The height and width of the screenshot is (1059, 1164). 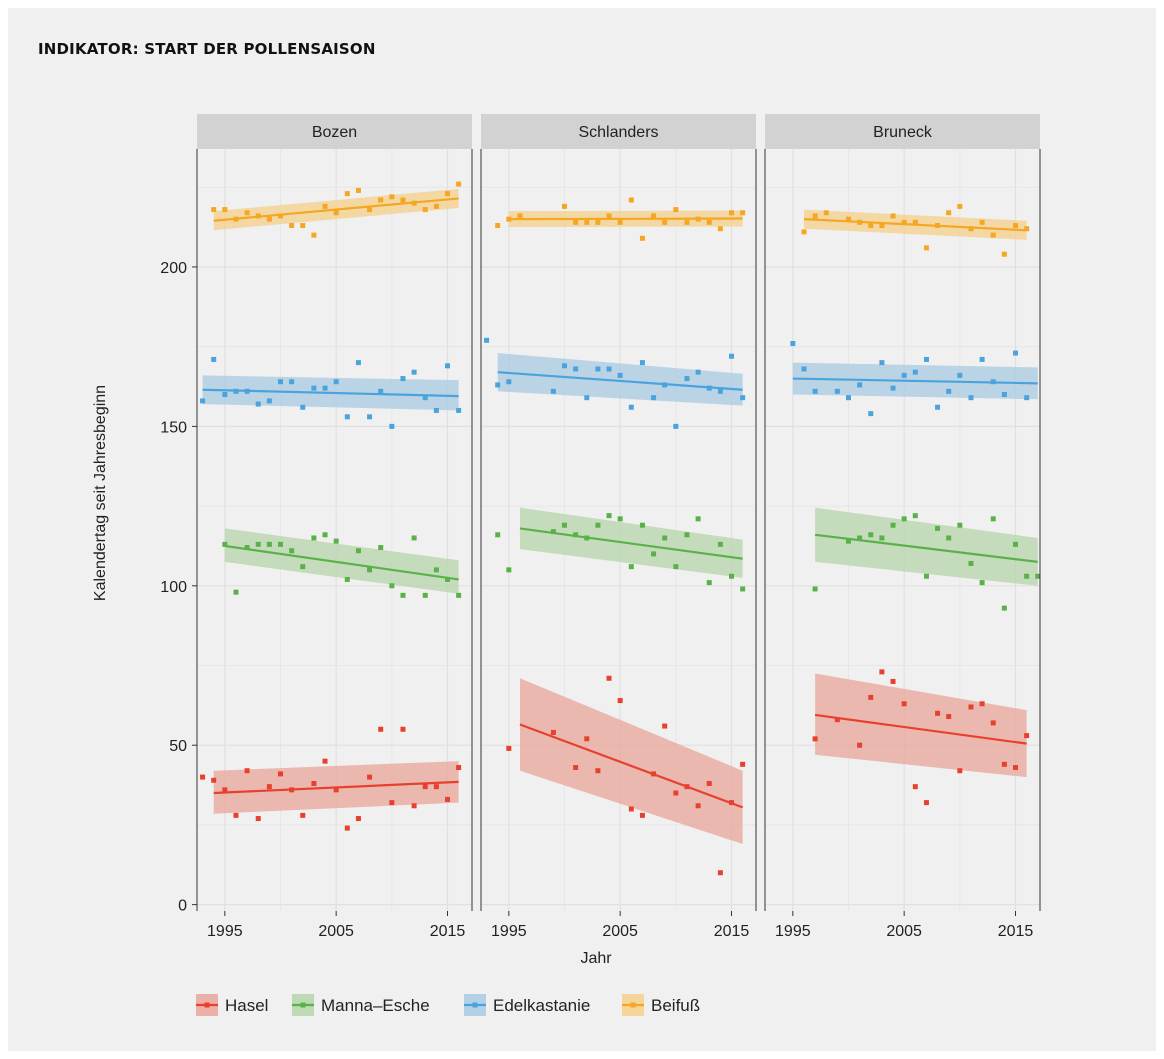 What do you see at coordinates (904, 931) in the screenshot?
I see `x-tick-label: 2005` at bounding box center [904, 931].